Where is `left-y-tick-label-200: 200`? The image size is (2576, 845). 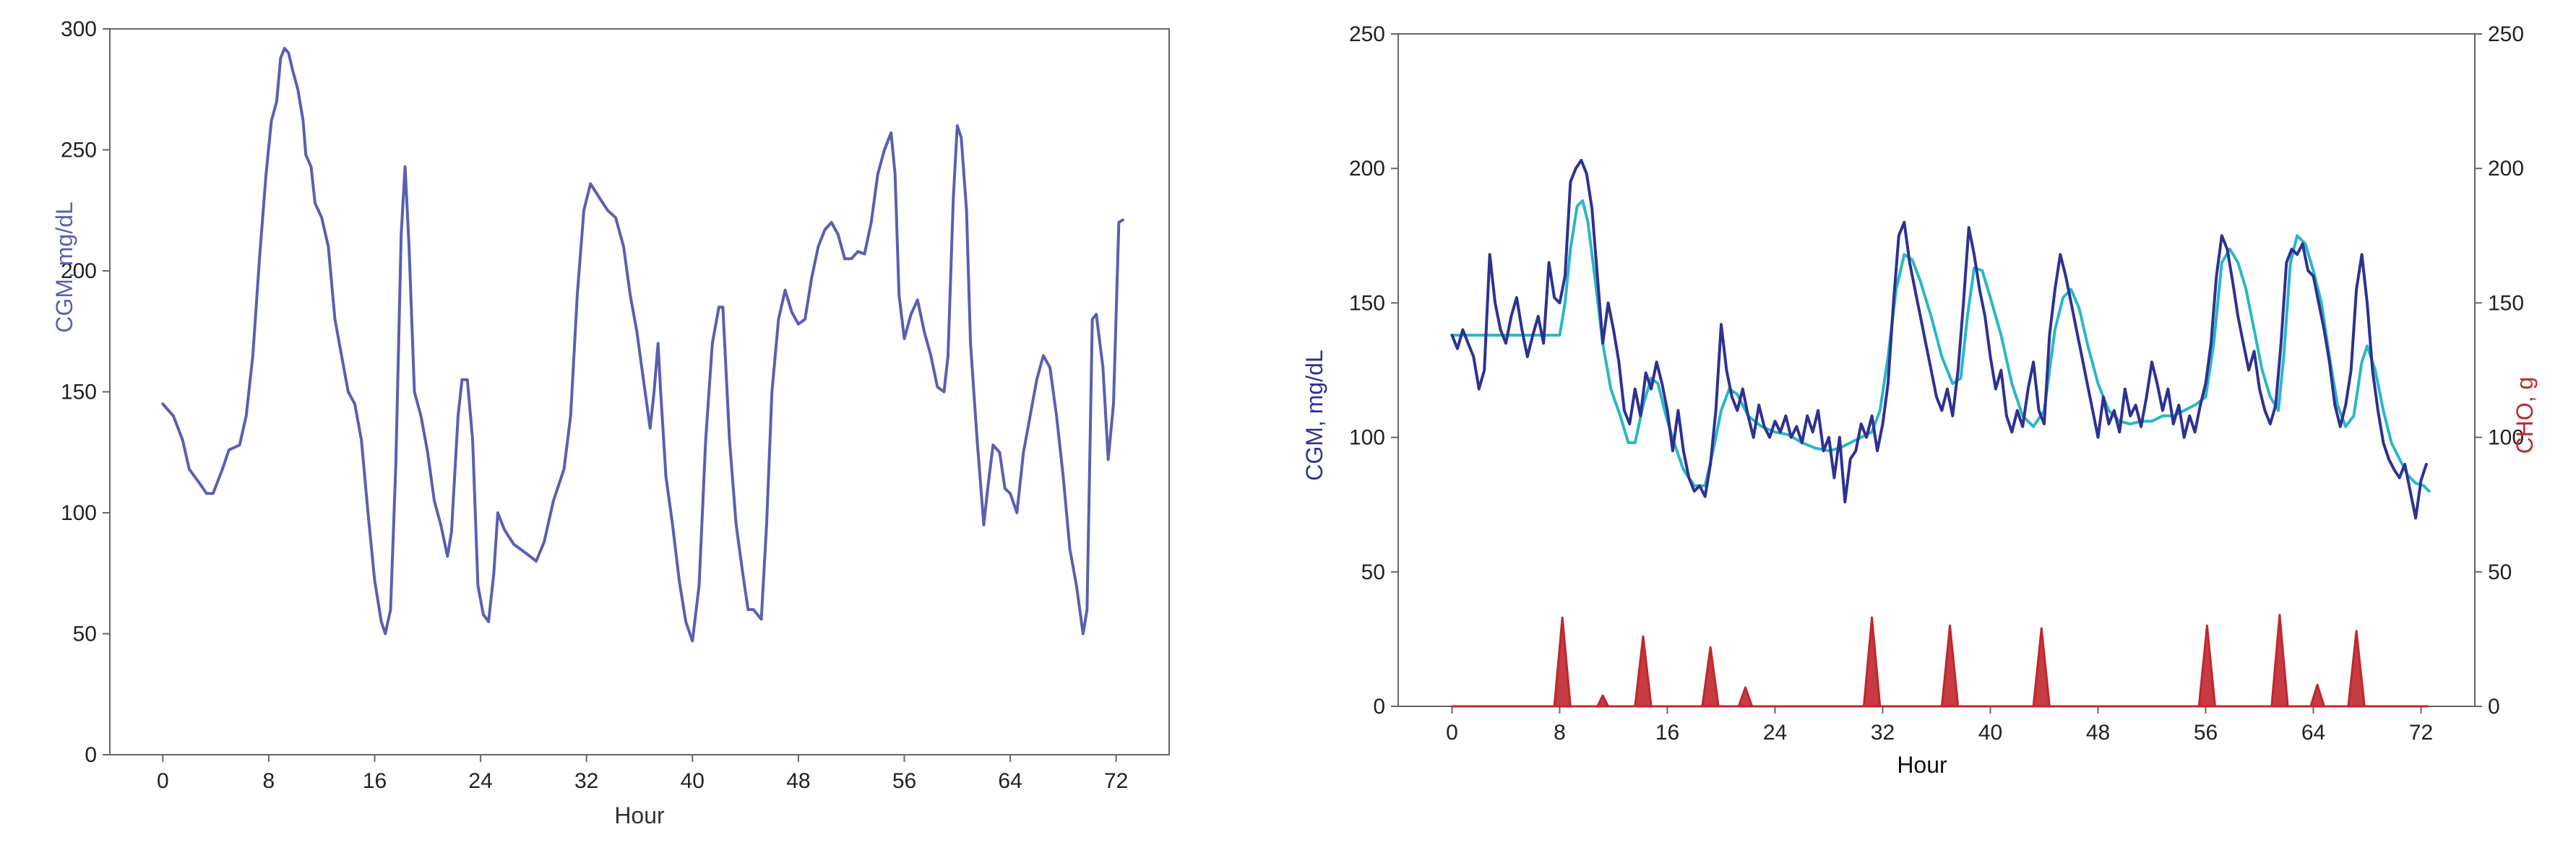 left-y-tick-label-200: 200 is located at coordinates (79, 271).